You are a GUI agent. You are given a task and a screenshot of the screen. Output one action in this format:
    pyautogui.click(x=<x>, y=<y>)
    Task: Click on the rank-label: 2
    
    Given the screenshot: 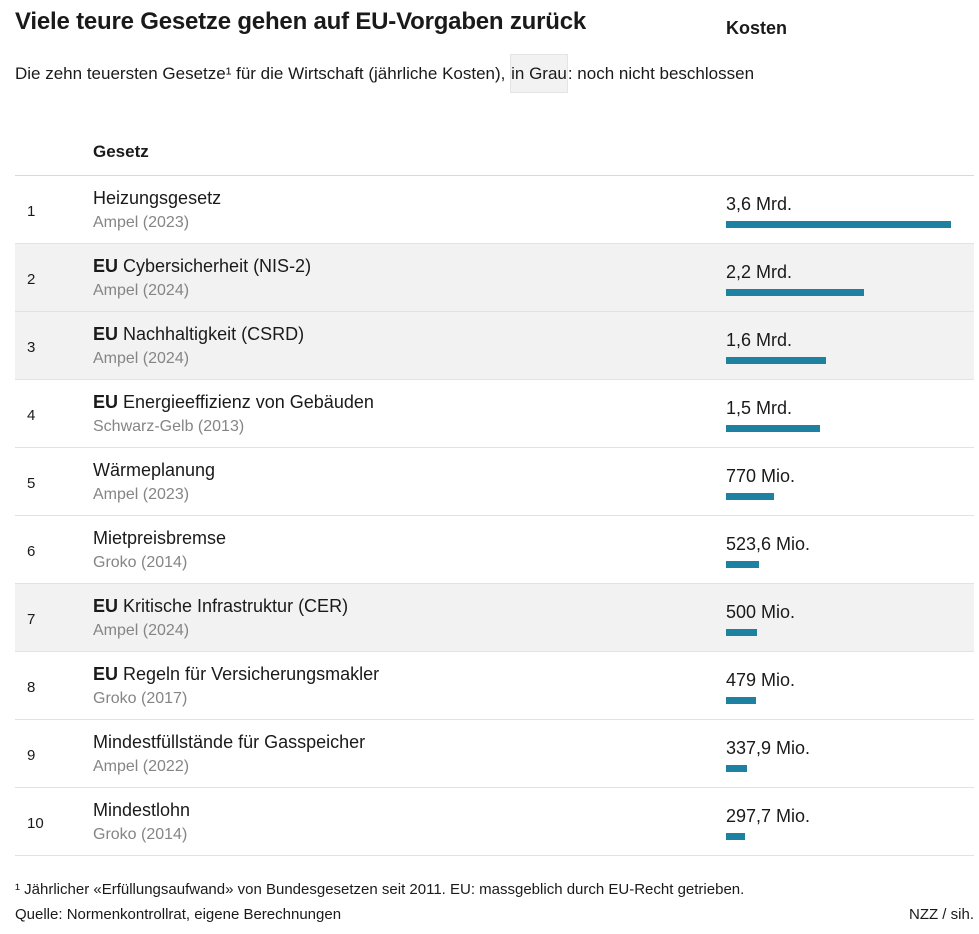 What is the action you would take?
    pyautogui.click(x=31, y=279)
    